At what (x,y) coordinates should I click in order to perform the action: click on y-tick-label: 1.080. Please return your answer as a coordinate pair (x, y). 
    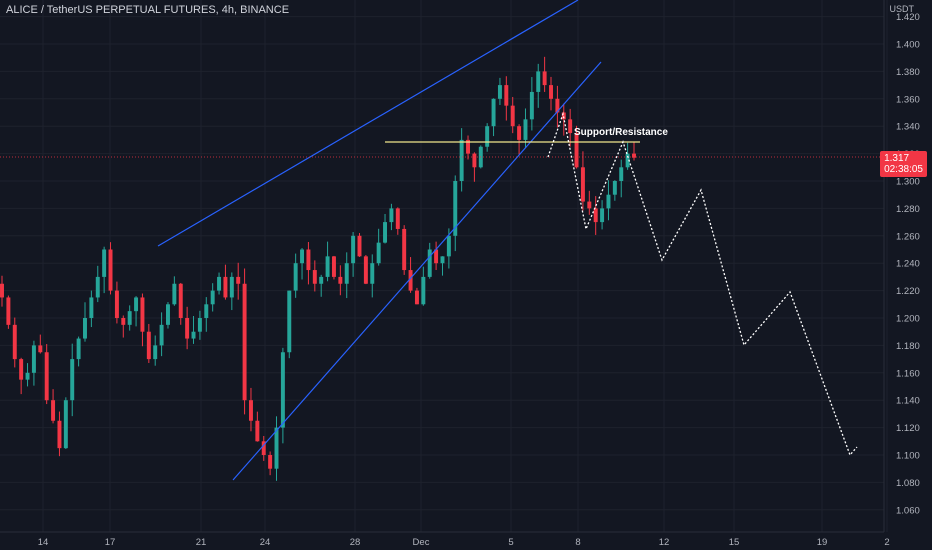
    Looking at the image, I should click on (908, 483).